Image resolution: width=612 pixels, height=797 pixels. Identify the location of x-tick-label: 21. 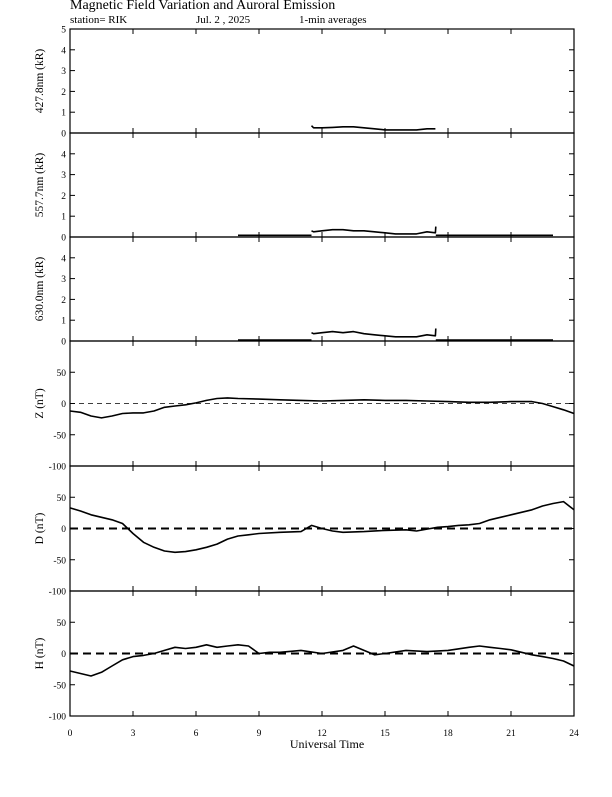
(511, 734).